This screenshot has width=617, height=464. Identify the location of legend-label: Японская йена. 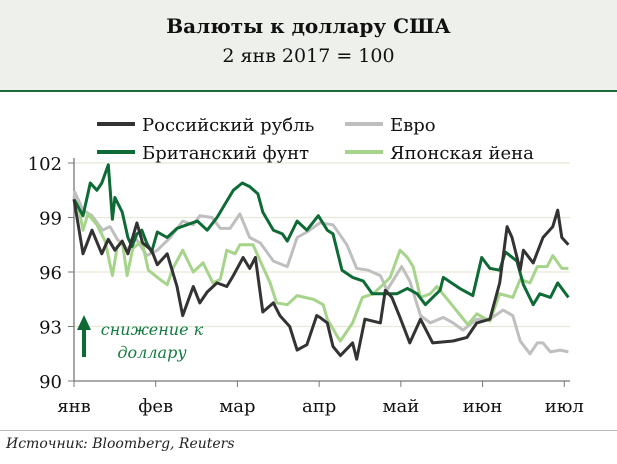
(462, 153).